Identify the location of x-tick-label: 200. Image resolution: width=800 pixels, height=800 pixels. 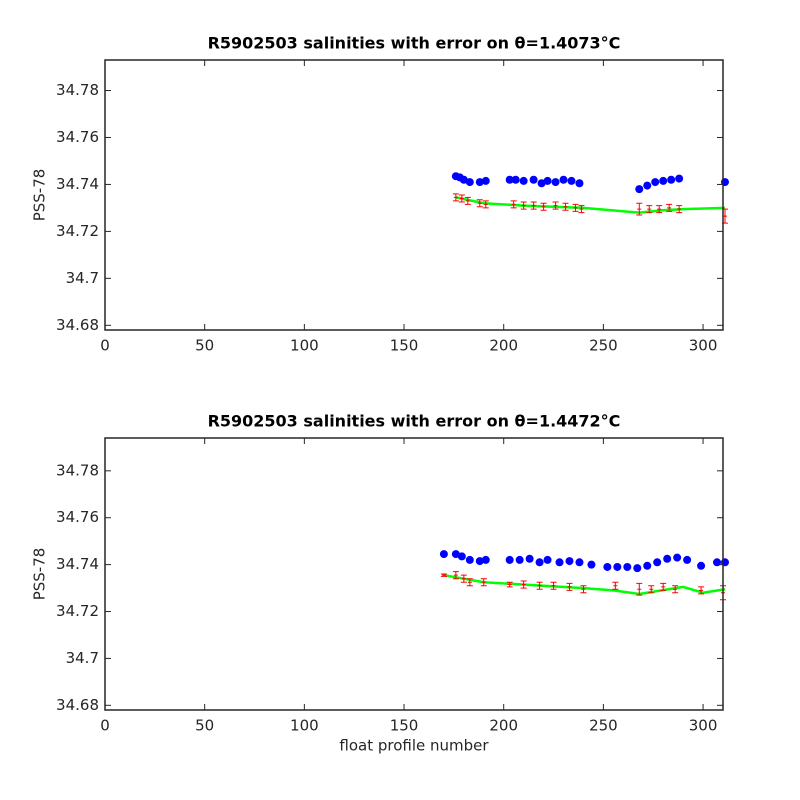
(503, 346).